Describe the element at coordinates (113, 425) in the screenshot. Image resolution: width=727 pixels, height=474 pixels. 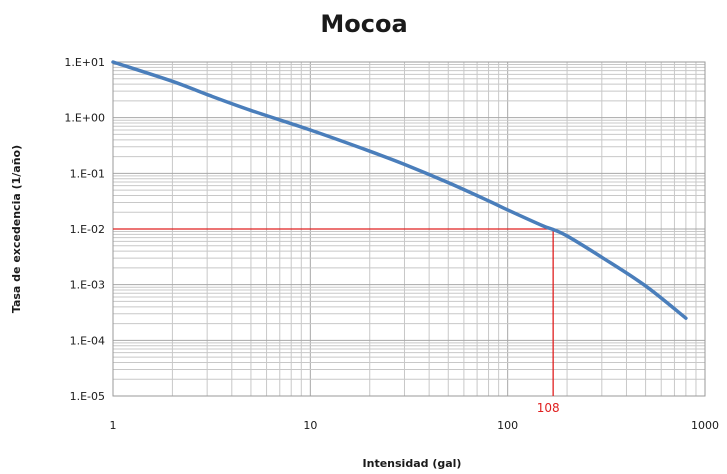
I see `x-tick-label: 1` at that location.